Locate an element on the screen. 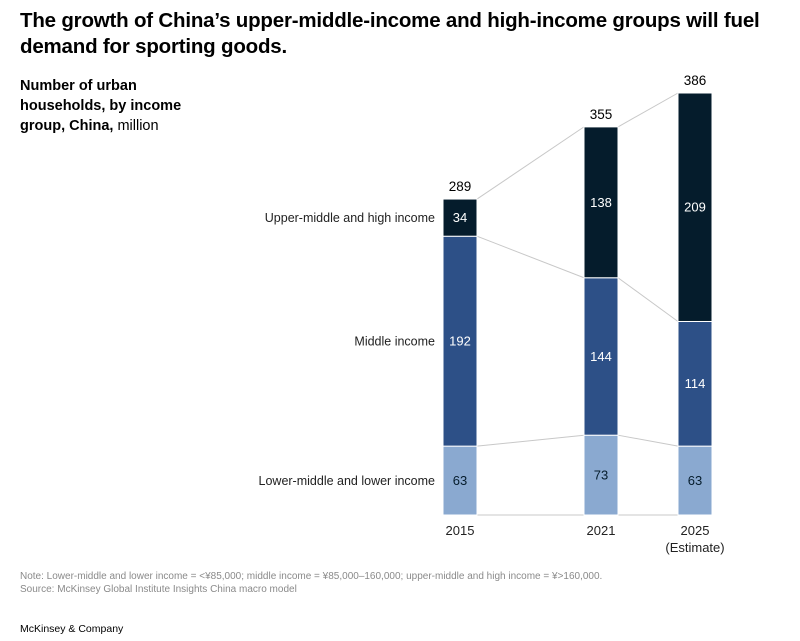 This screenshot has width=800, height=641. segment-value-label: 192 is located at coordinates (460, 341).